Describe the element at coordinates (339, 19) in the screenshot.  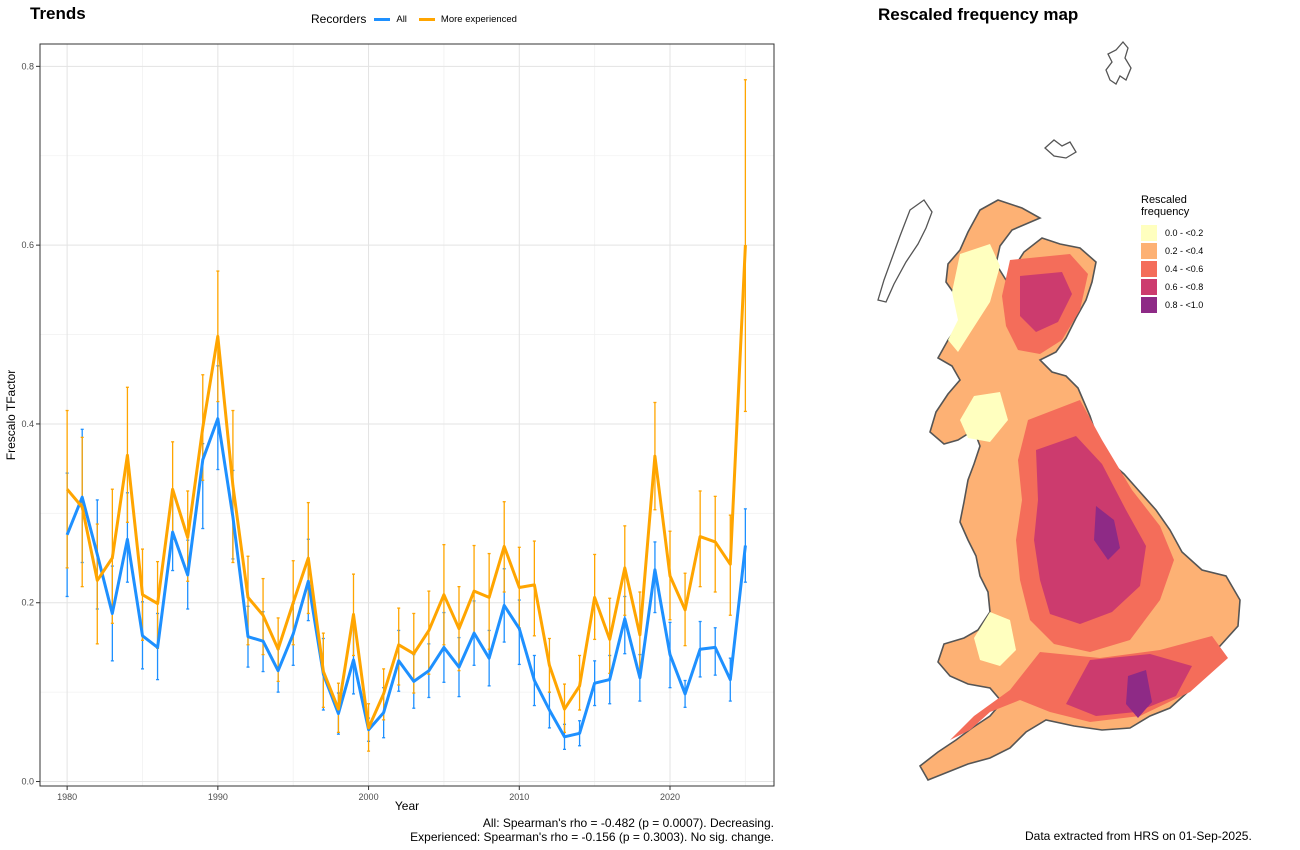
I see `legend-title: Recorders` at that location.